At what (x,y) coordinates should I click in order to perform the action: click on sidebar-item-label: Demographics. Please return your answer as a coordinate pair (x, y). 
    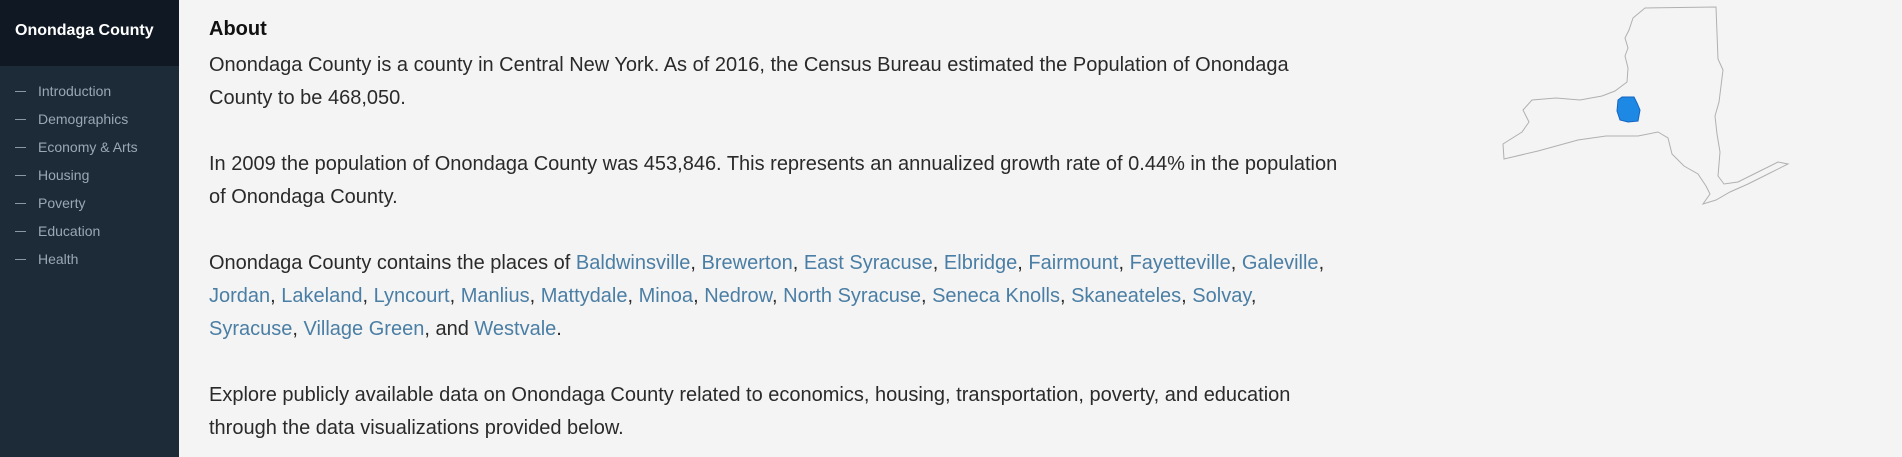
    Looking at the image, I should click on (83, 119).